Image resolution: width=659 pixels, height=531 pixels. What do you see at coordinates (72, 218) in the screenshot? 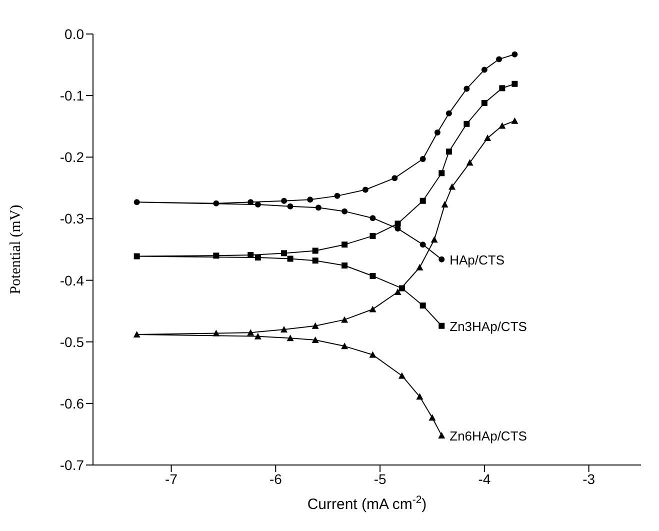
I see `y-tick-label: -0.3` at bounding box center [72, 218].